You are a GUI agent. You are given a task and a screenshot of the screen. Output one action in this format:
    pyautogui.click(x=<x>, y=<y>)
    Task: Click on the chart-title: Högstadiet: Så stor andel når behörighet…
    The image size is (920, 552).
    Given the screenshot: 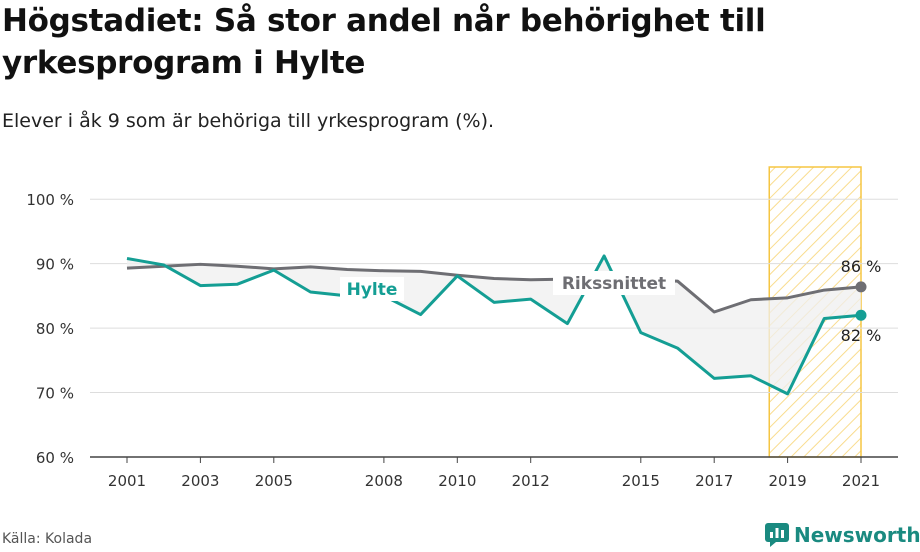 What is the action you would take?
    pyautogui.click(x=384, y=42)
    